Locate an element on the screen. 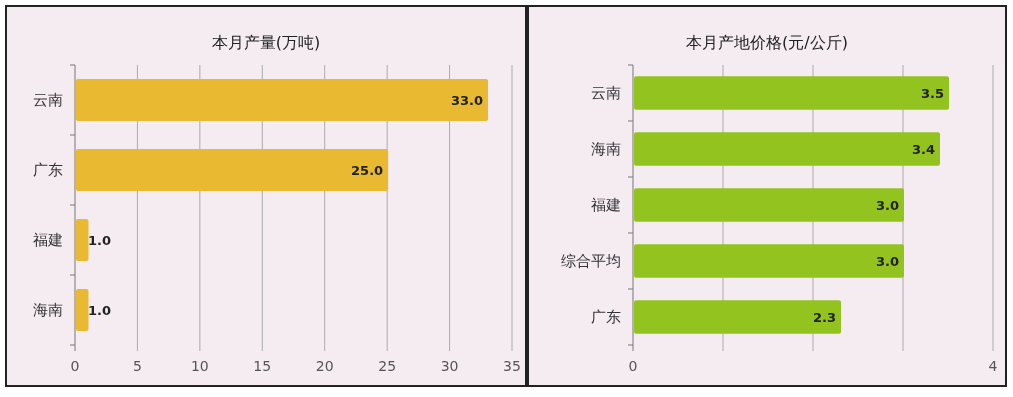  x-tick-label: 5 is located at coordinates (137, 366).